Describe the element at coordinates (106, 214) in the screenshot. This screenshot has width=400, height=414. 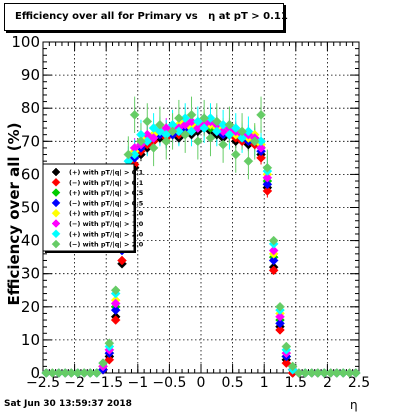
I see `legend-label: (+) with pT/|q| > 1.0` at that location.